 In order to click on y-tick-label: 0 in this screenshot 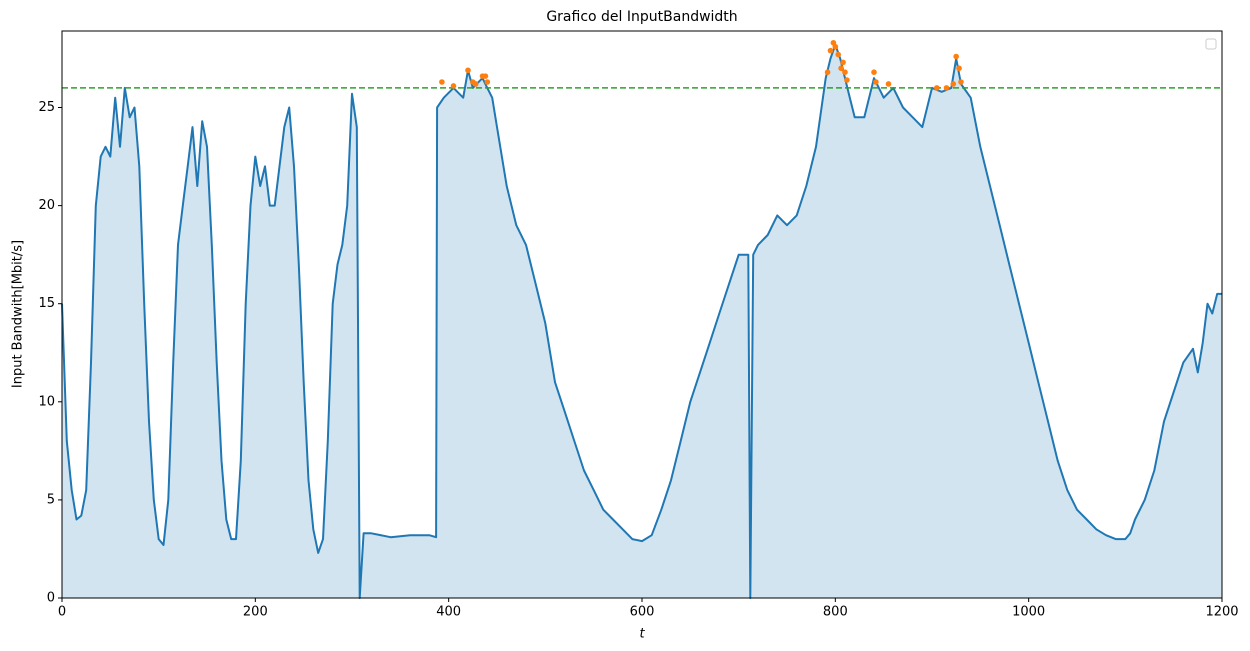, I will do `click(51, 598)`.